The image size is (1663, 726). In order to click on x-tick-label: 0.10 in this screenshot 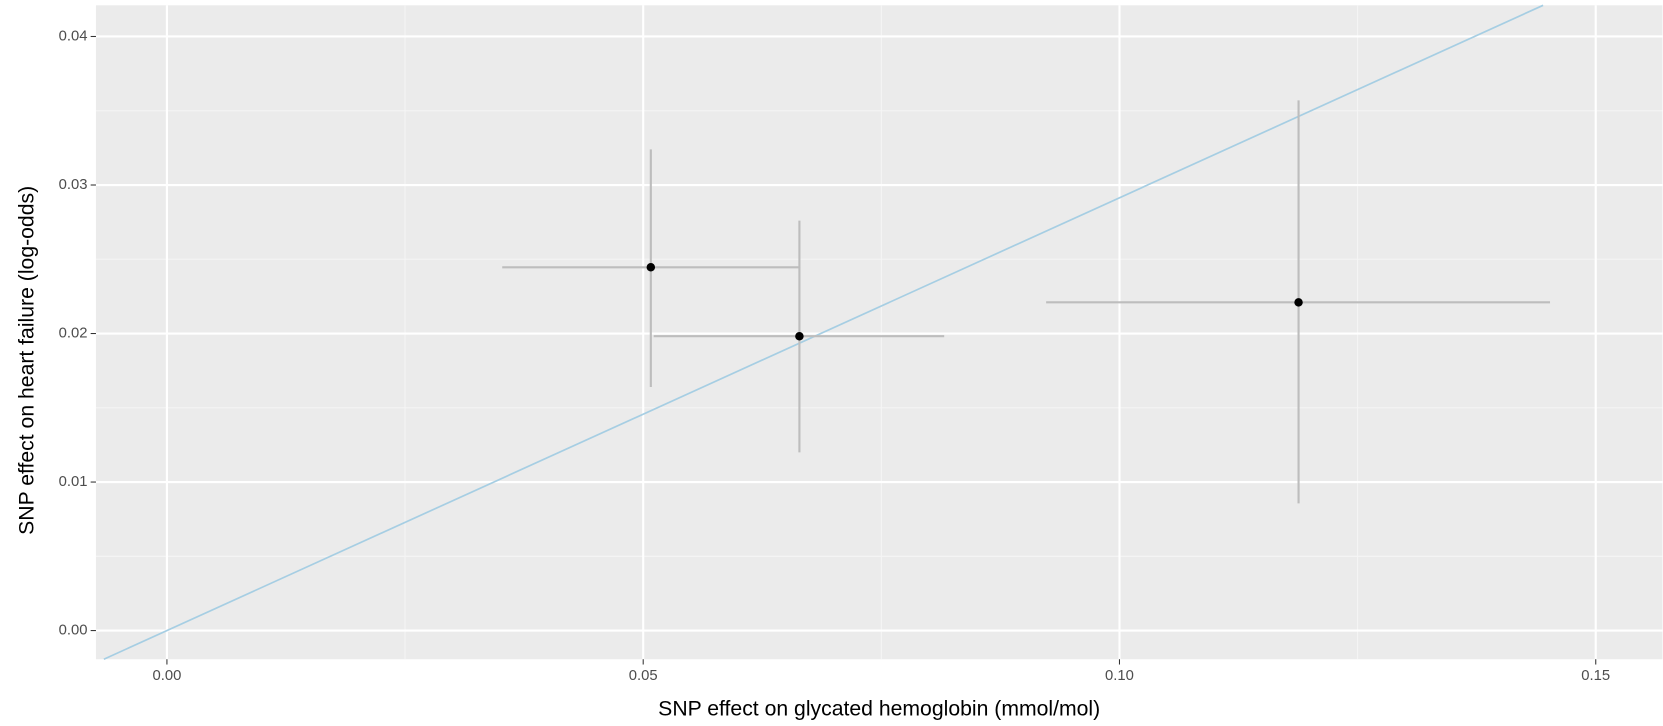, I will do `click(1119, 676)`.